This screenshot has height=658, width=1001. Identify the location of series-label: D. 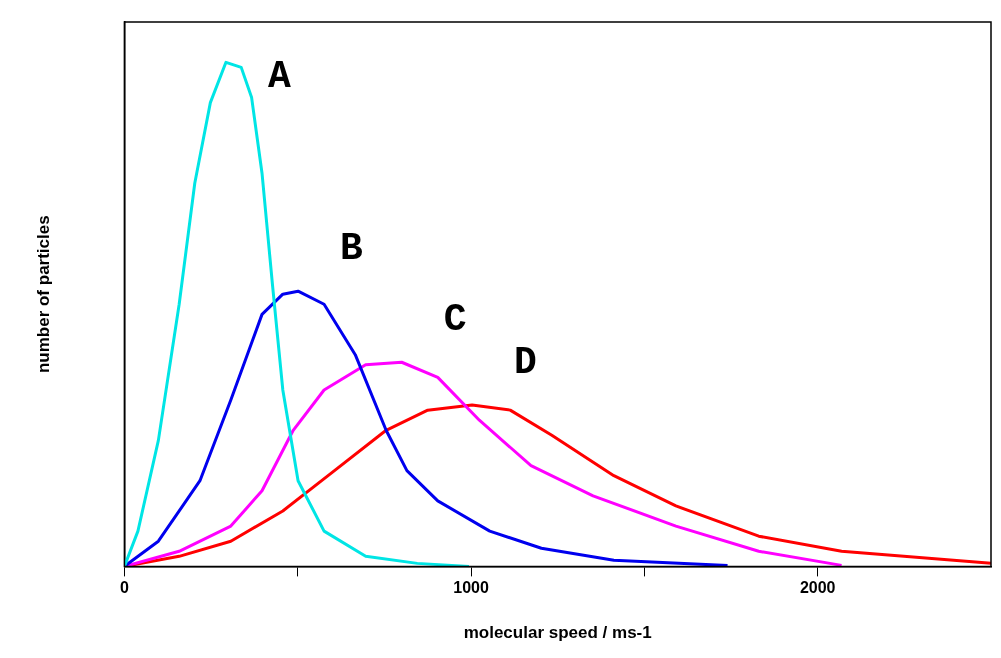
(525, 362).